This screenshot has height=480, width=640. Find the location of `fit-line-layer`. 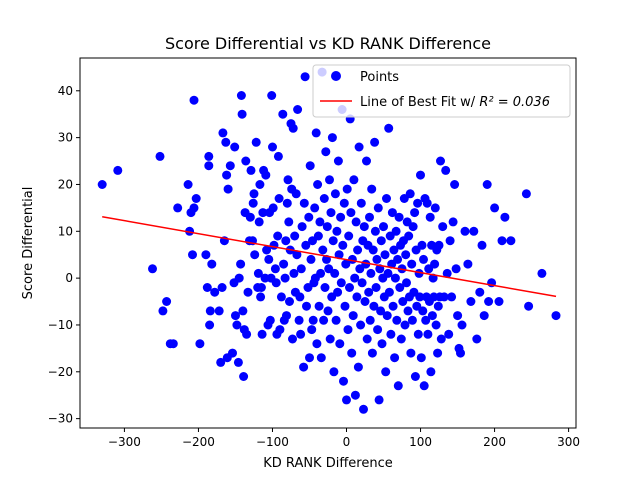

fit-line-layer is located at coordinates (329, 257).